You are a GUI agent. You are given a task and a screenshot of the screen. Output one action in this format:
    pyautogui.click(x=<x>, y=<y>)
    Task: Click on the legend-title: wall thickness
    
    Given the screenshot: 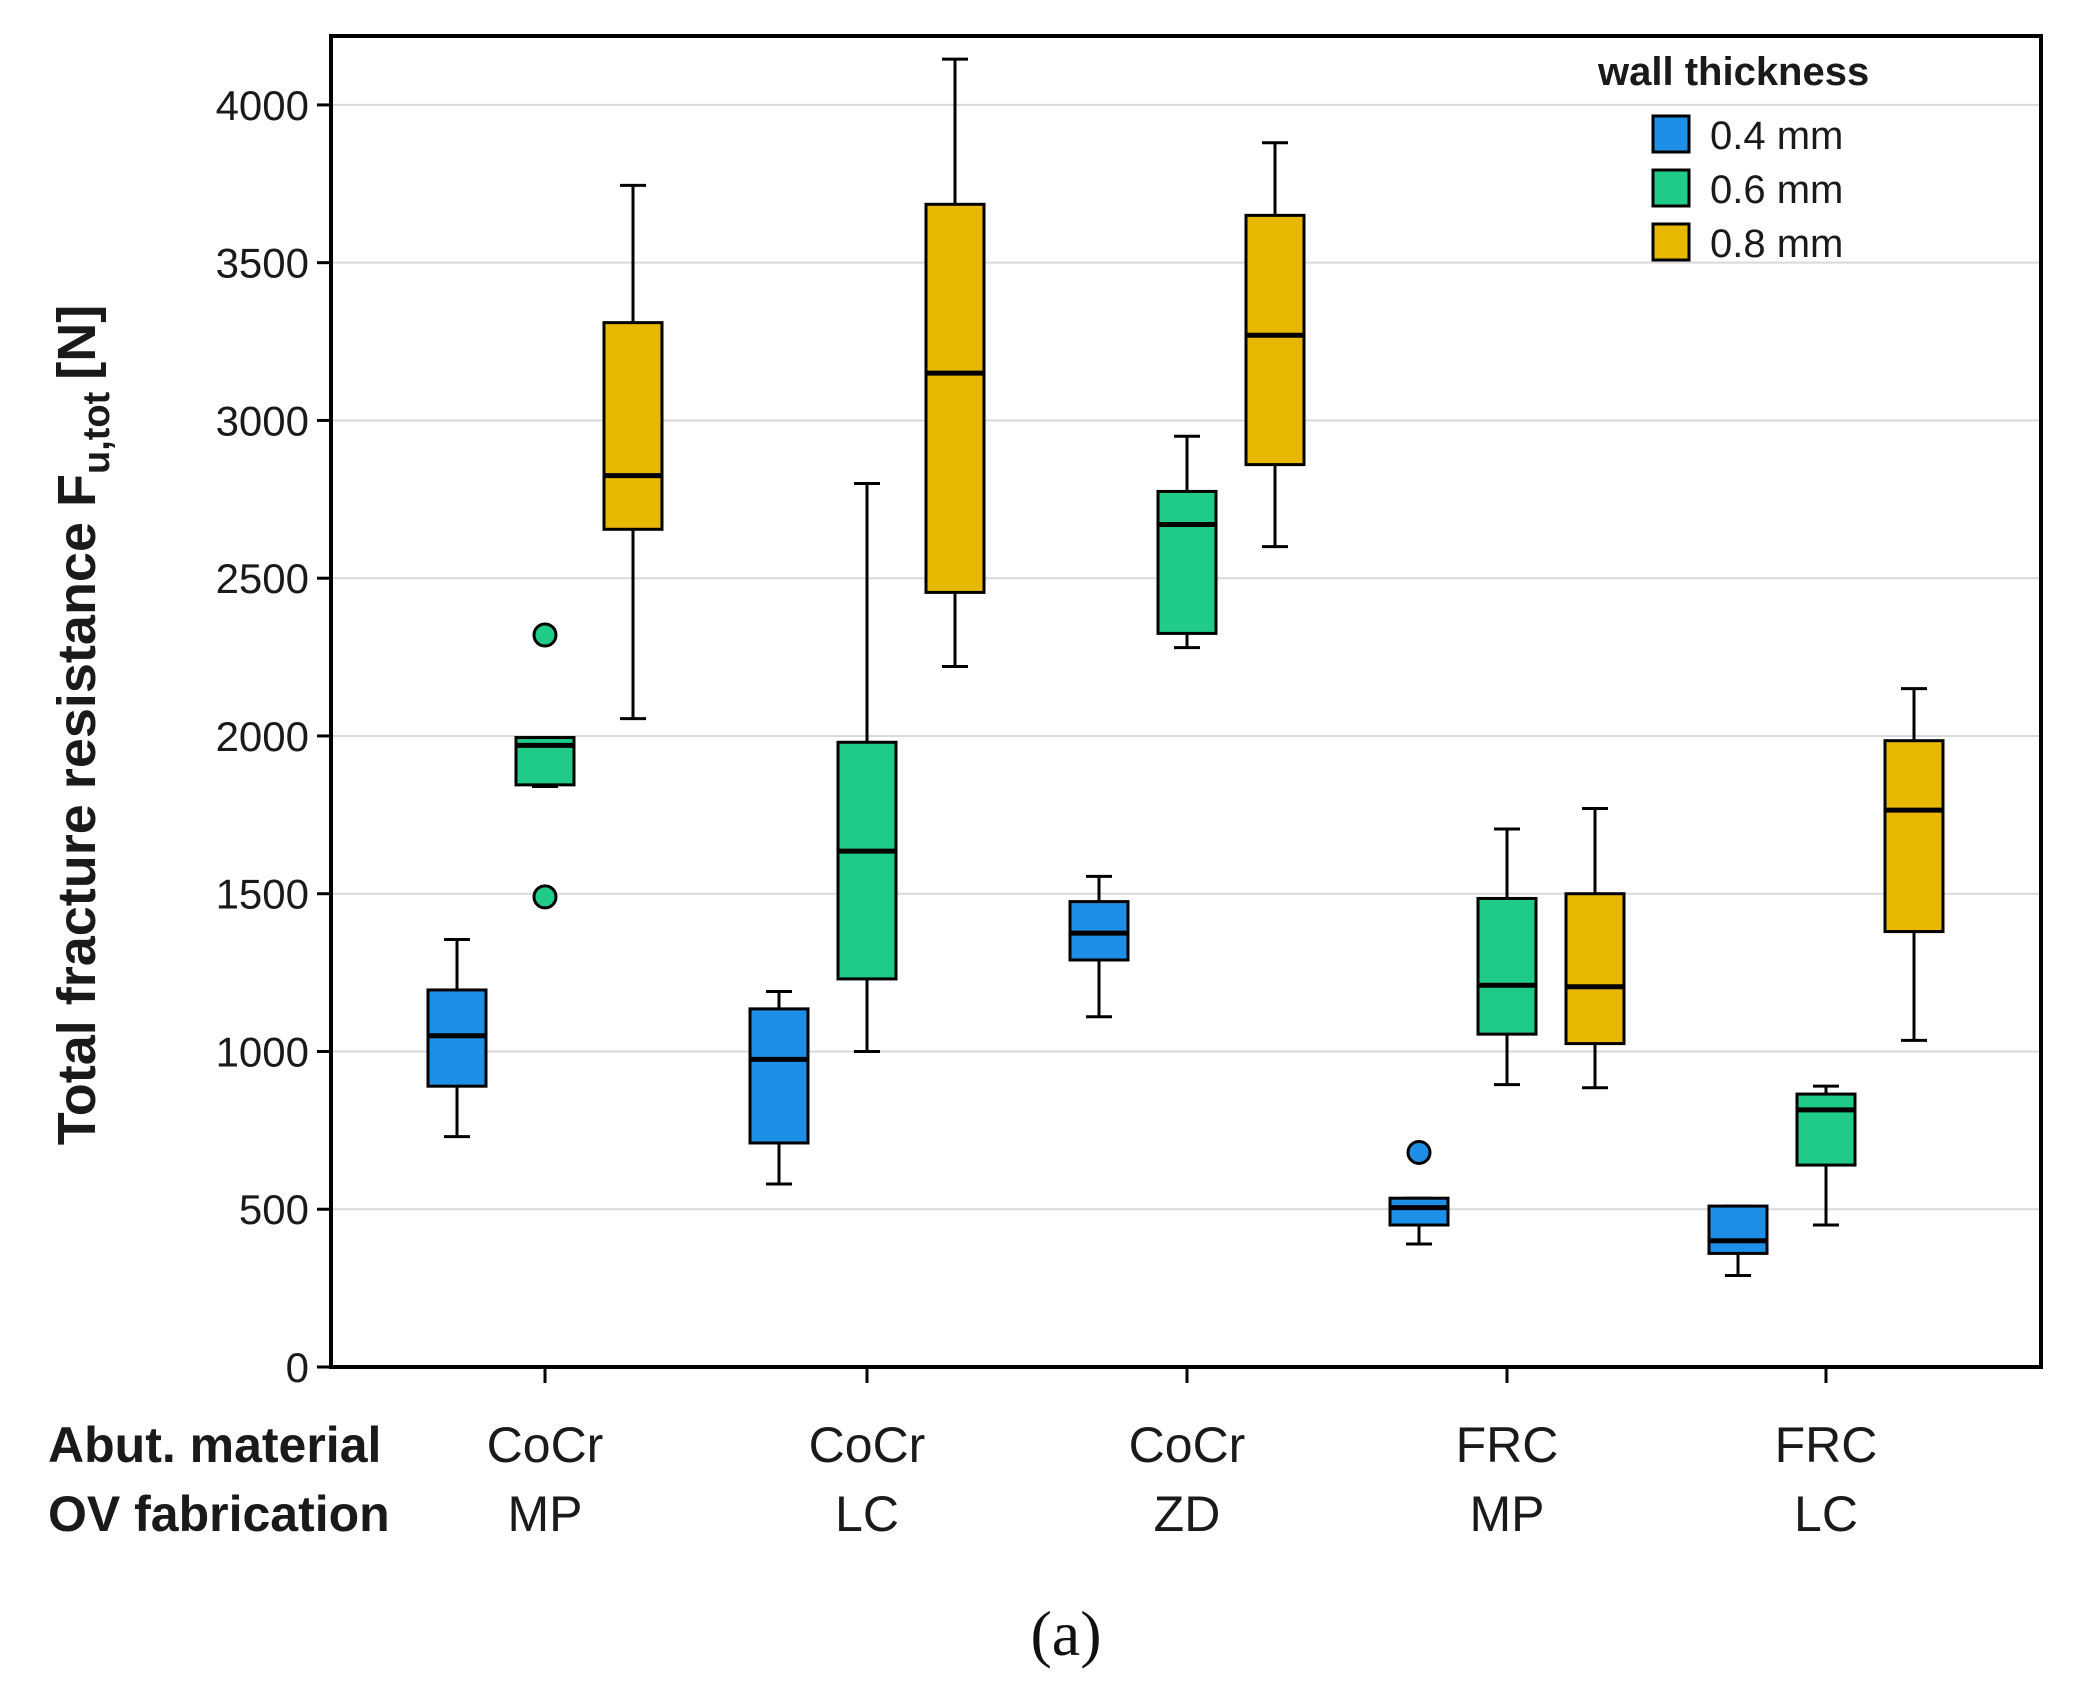 What is the action you would take?
    pyautogui.click(x=1733, y=72)
    